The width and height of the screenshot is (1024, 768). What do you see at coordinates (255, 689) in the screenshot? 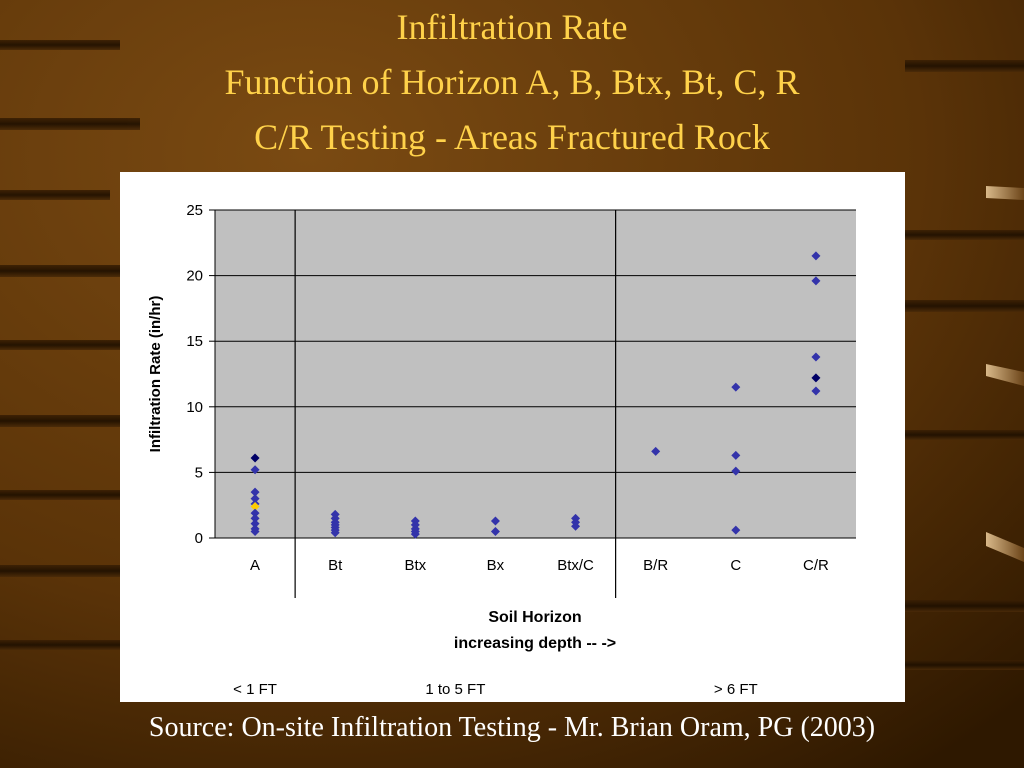
I see `depth-group-label: < 1 FT` at bounding box center [255, 689].